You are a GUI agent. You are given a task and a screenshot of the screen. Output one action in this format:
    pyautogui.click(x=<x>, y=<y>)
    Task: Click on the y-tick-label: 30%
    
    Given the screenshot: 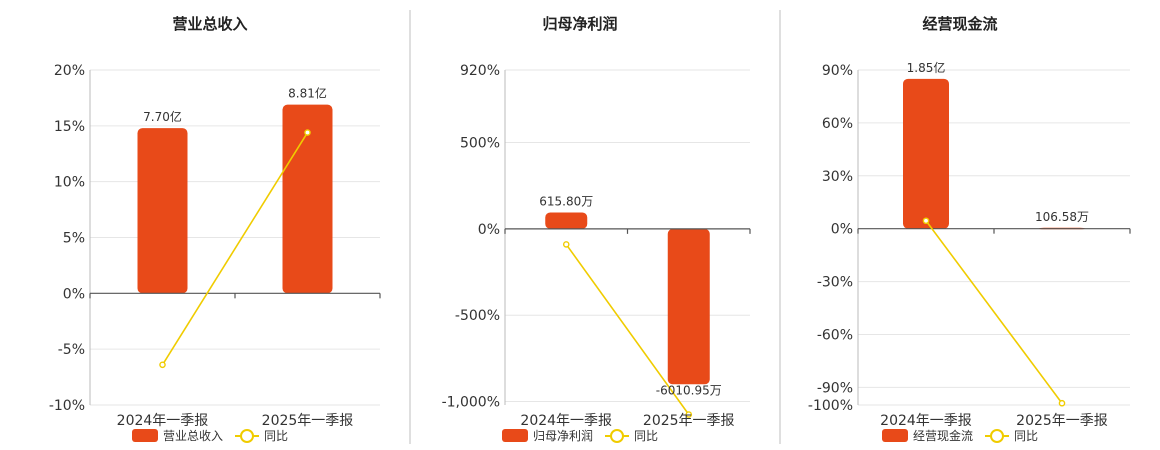 What is the action you would take?
    pyautogui.click(x=837, y=177)
    